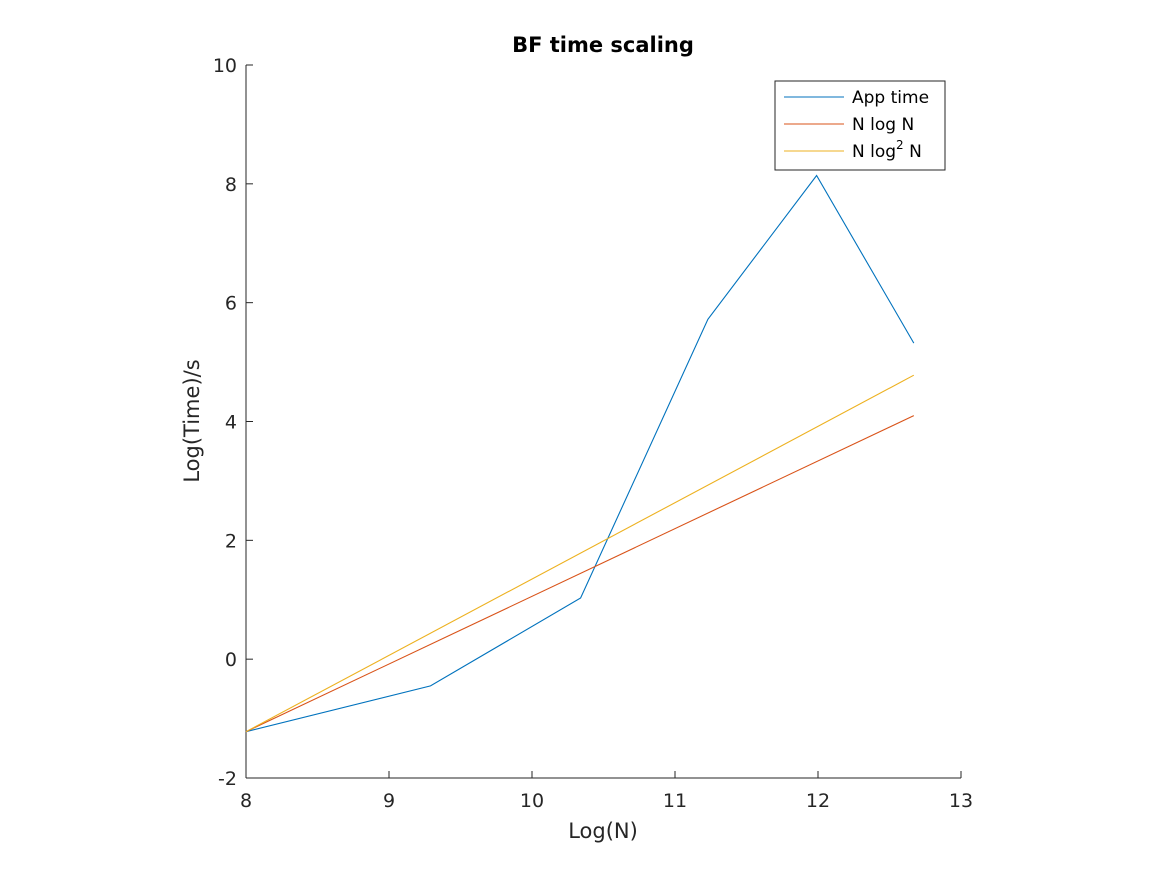 Image resolution: width=1167 pixels, height=879 pixels. I want to click on x-tick-label: 11, so click(675, 801).